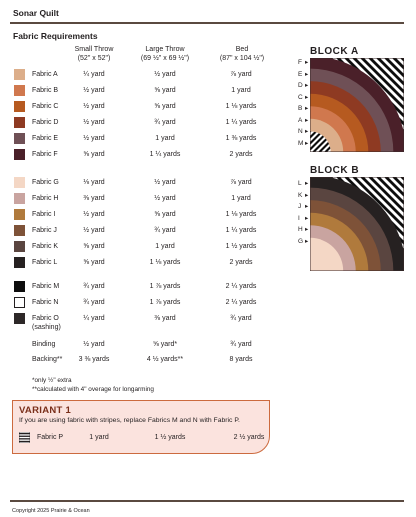 The image size is (416, 517). Describe the element at coordinates (44, 230) in the screenshot. I see `fabric-name: Fabric J` at that location.